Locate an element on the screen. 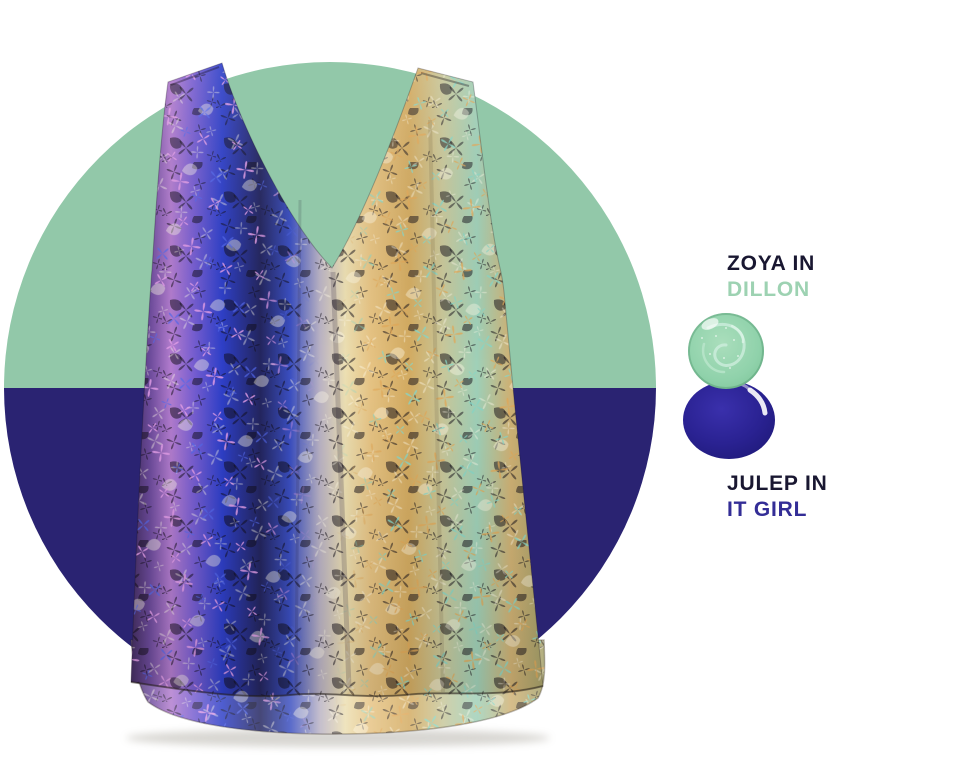 The image size is (970, 770). left-fold is located at coordinates (298, 446).